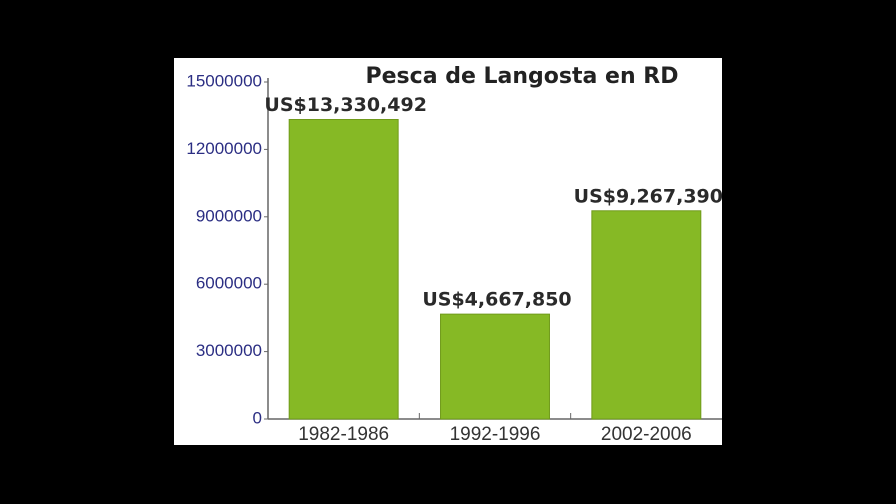 This screenshot has height=504, width=896. What do you see at coordinates (229, 350) in the screenshot?
I see `y-tick-label: 3000000` at bounding box center [229, 350].